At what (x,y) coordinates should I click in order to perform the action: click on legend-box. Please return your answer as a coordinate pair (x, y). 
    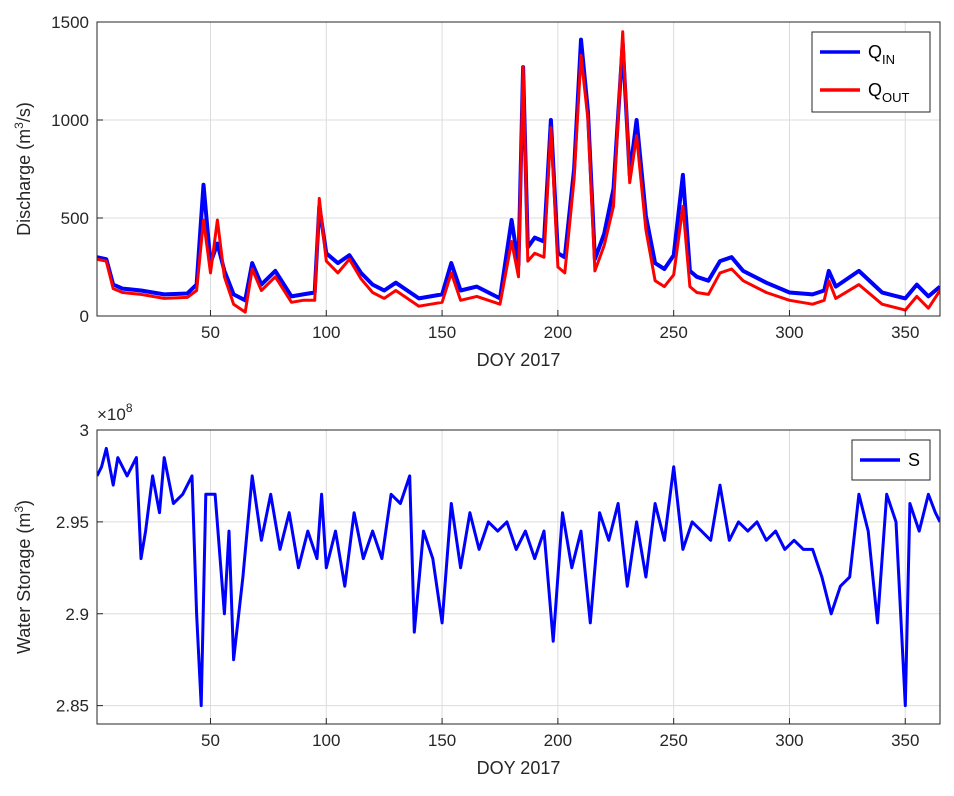
    Looking at the image, I should click on (871, 72).